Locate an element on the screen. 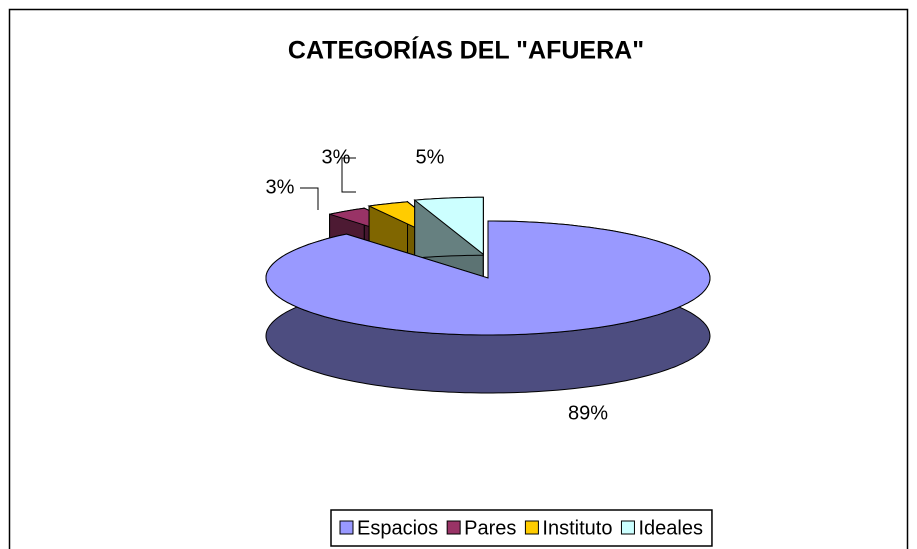 The height and width of the screenshot is (549, 917). legend-label: Pares is located at coordinates (490, 528).